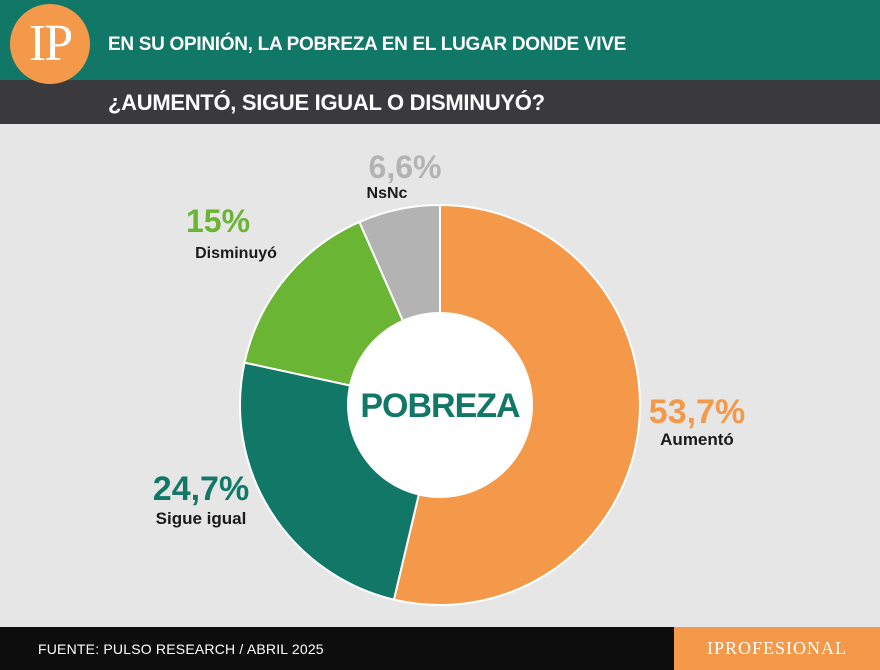  I want to click on category-label-aumento: Aumentó, so click(697, 439).